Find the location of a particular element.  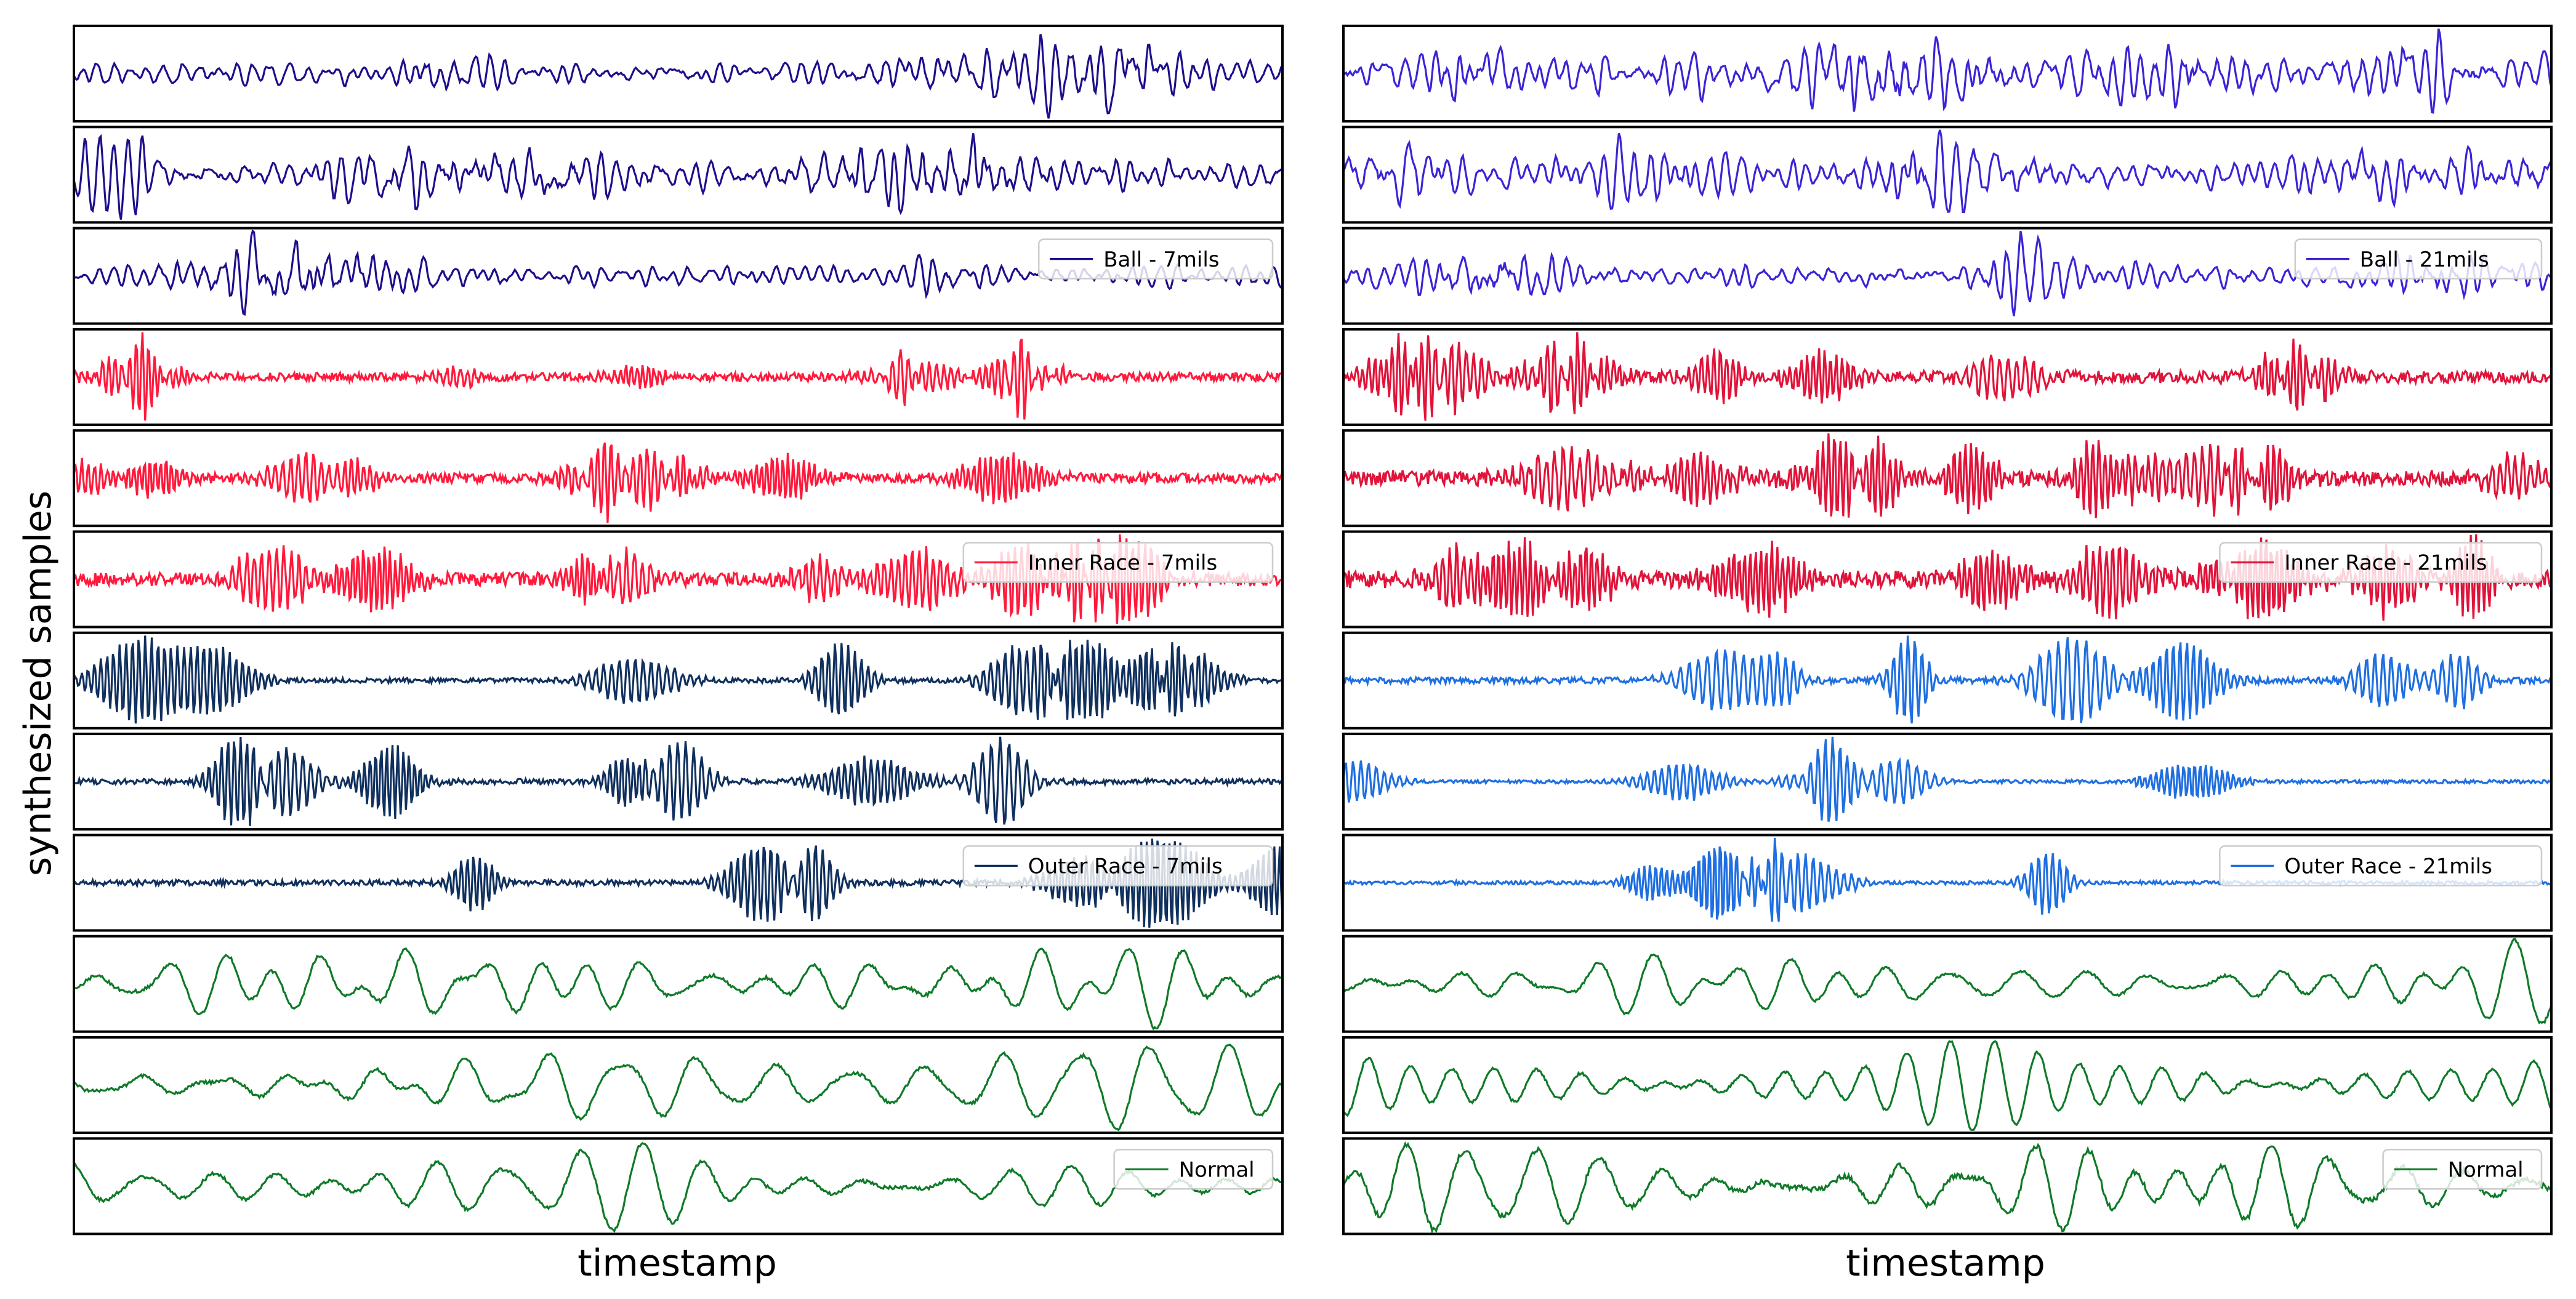

left-row-12: Normal is located at coordinates (678, 1186).